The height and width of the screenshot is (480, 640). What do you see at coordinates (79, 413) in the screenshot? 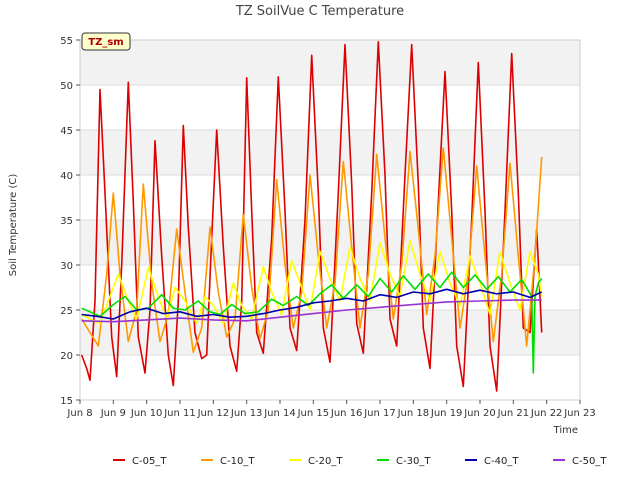
I see `x-tick-label: Jun 8` at bounding box center [79, 413].